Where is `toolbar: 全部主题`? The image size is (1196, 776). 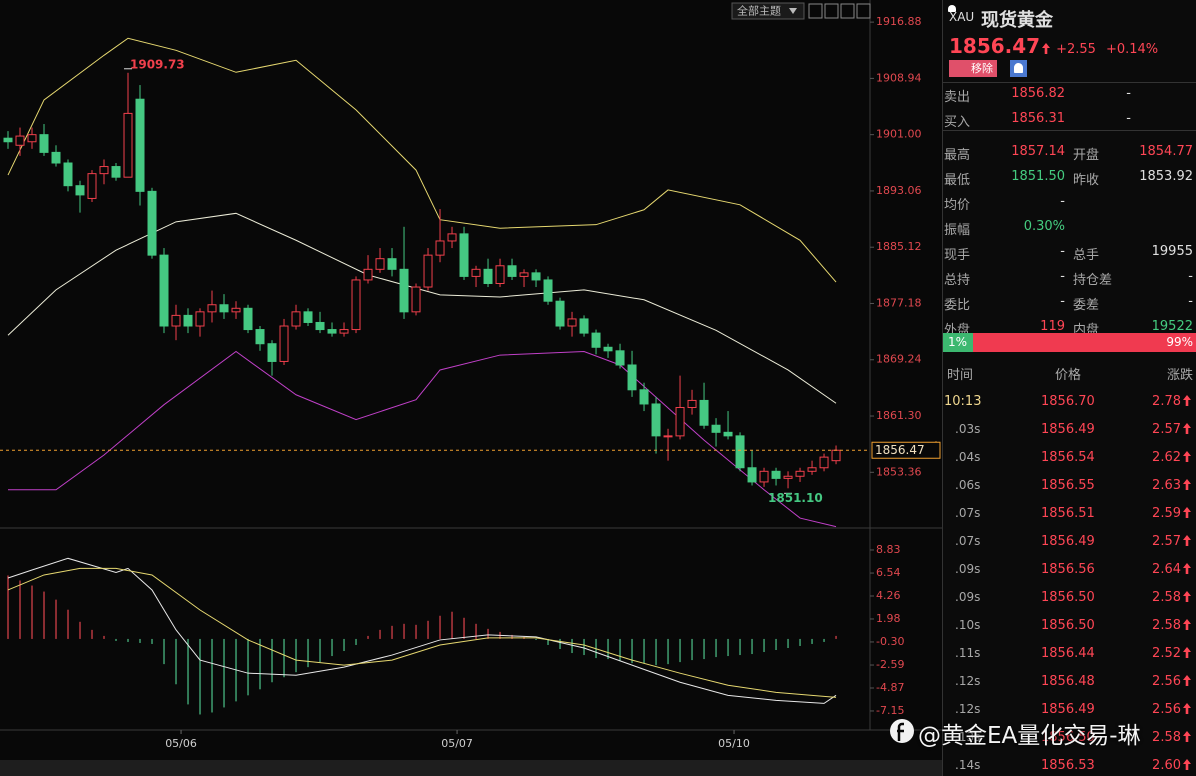 toolbar: 全部主题 is located at coordinates (801, 11).